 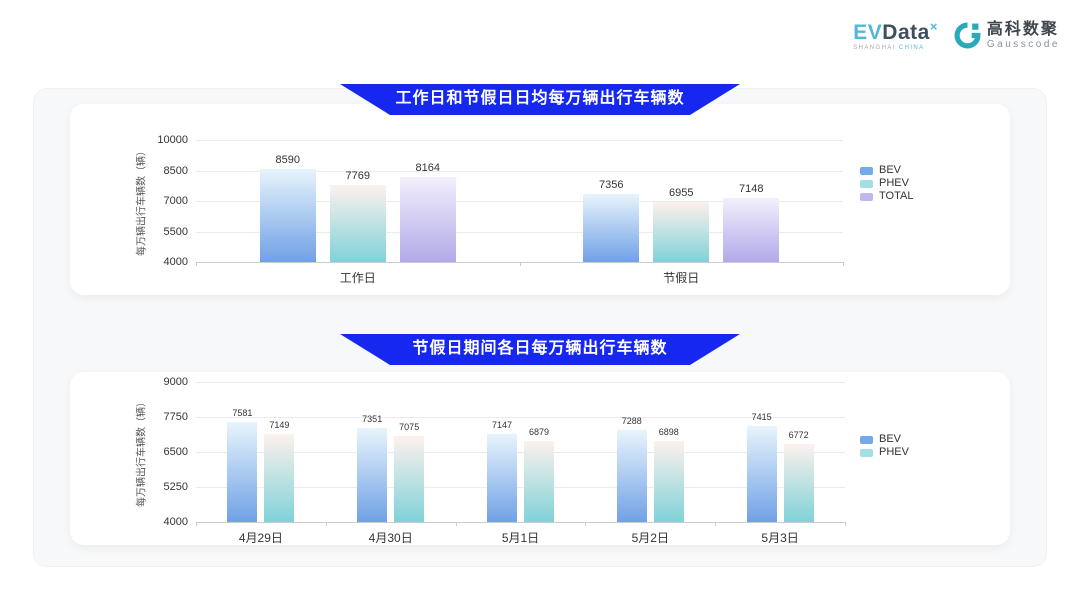 I want to click on evdata-logo: EVData× SHANGHAI CHINA, so click(x=895, y=35).